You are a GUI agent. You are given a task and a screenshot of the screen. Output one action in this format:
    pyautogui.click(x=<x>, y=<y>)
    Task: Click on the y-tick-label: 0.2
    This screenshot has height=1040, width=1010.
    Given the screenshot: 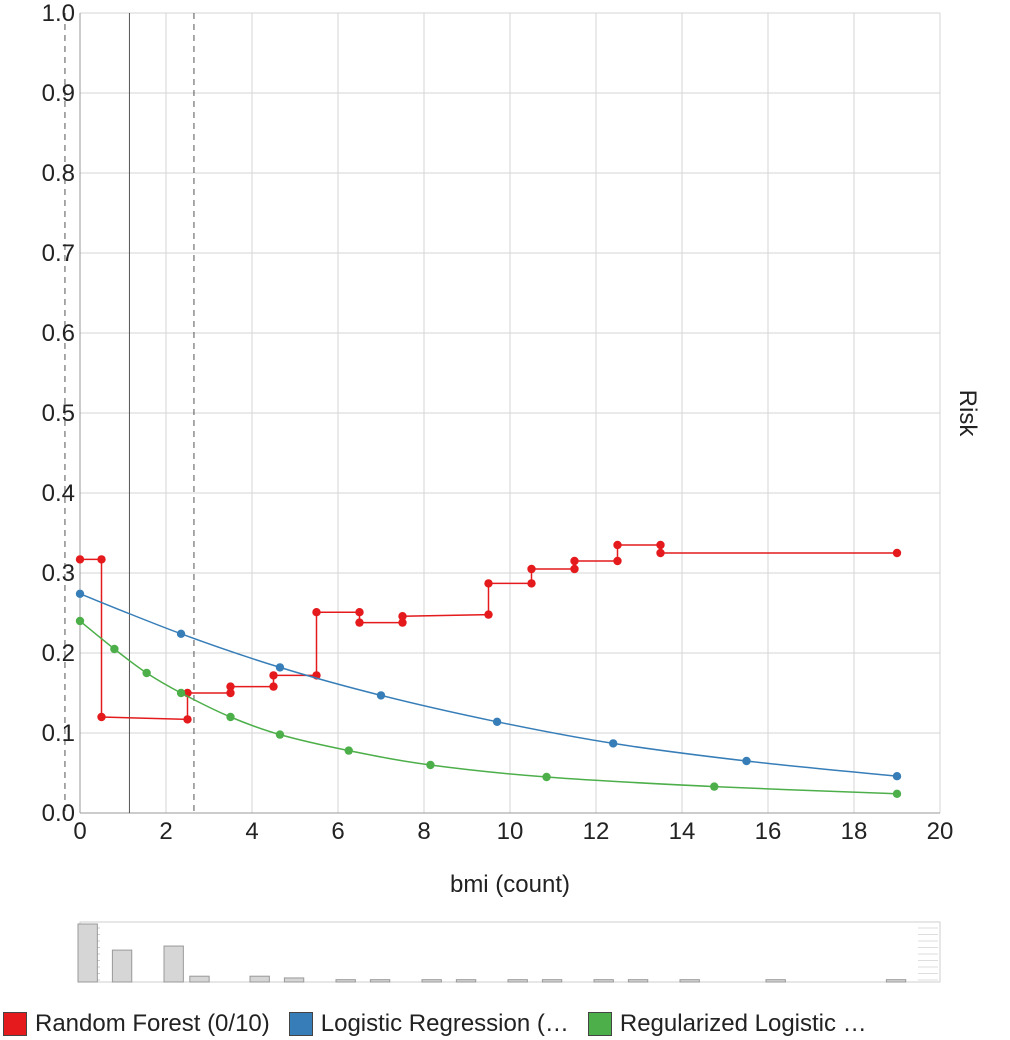 What is the action you would take?
    pyautogui.click(x=58, y=653)
    